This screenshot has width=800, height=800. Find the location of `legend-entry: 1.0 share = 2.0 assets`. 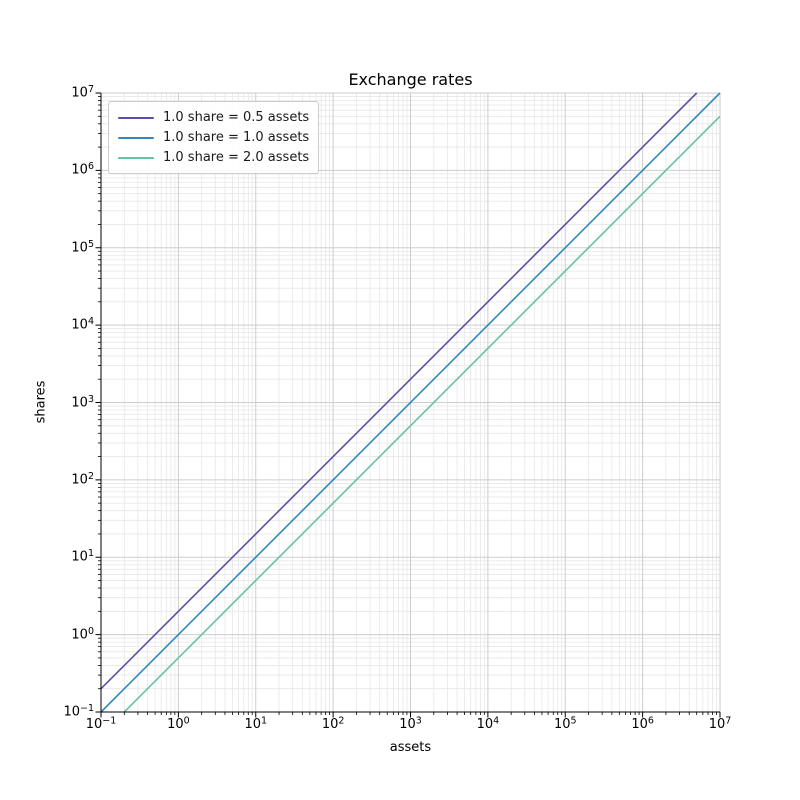

legend-entry: 1.0 share = 2.0 assets is located at coordinates (213, 157).